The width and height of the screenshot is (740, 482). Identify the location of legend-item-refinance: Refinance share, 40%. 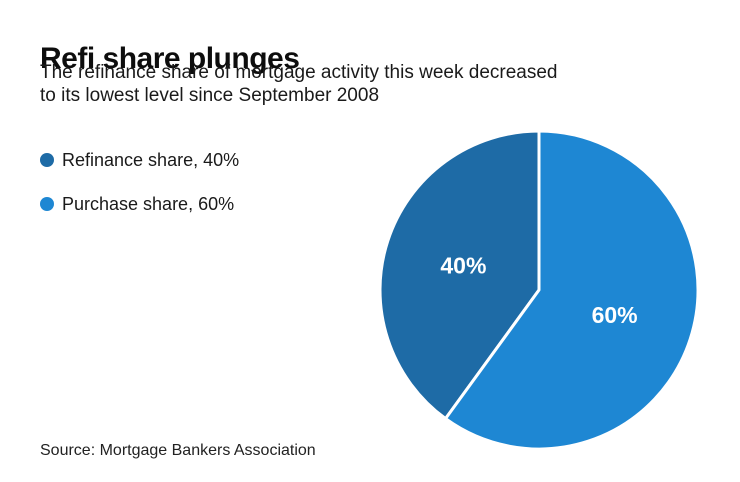
(140, 159).